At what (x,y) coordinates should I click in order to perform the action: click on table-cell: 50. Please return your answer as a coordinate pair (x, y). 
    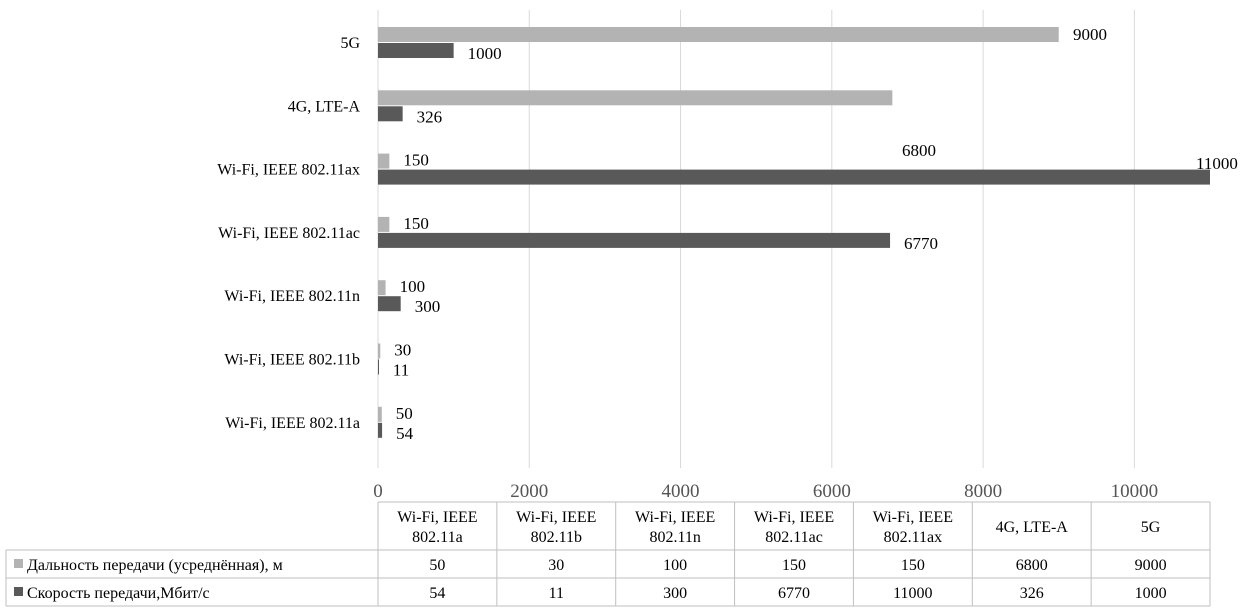
    Looking at the image, I should click on (437, 565).